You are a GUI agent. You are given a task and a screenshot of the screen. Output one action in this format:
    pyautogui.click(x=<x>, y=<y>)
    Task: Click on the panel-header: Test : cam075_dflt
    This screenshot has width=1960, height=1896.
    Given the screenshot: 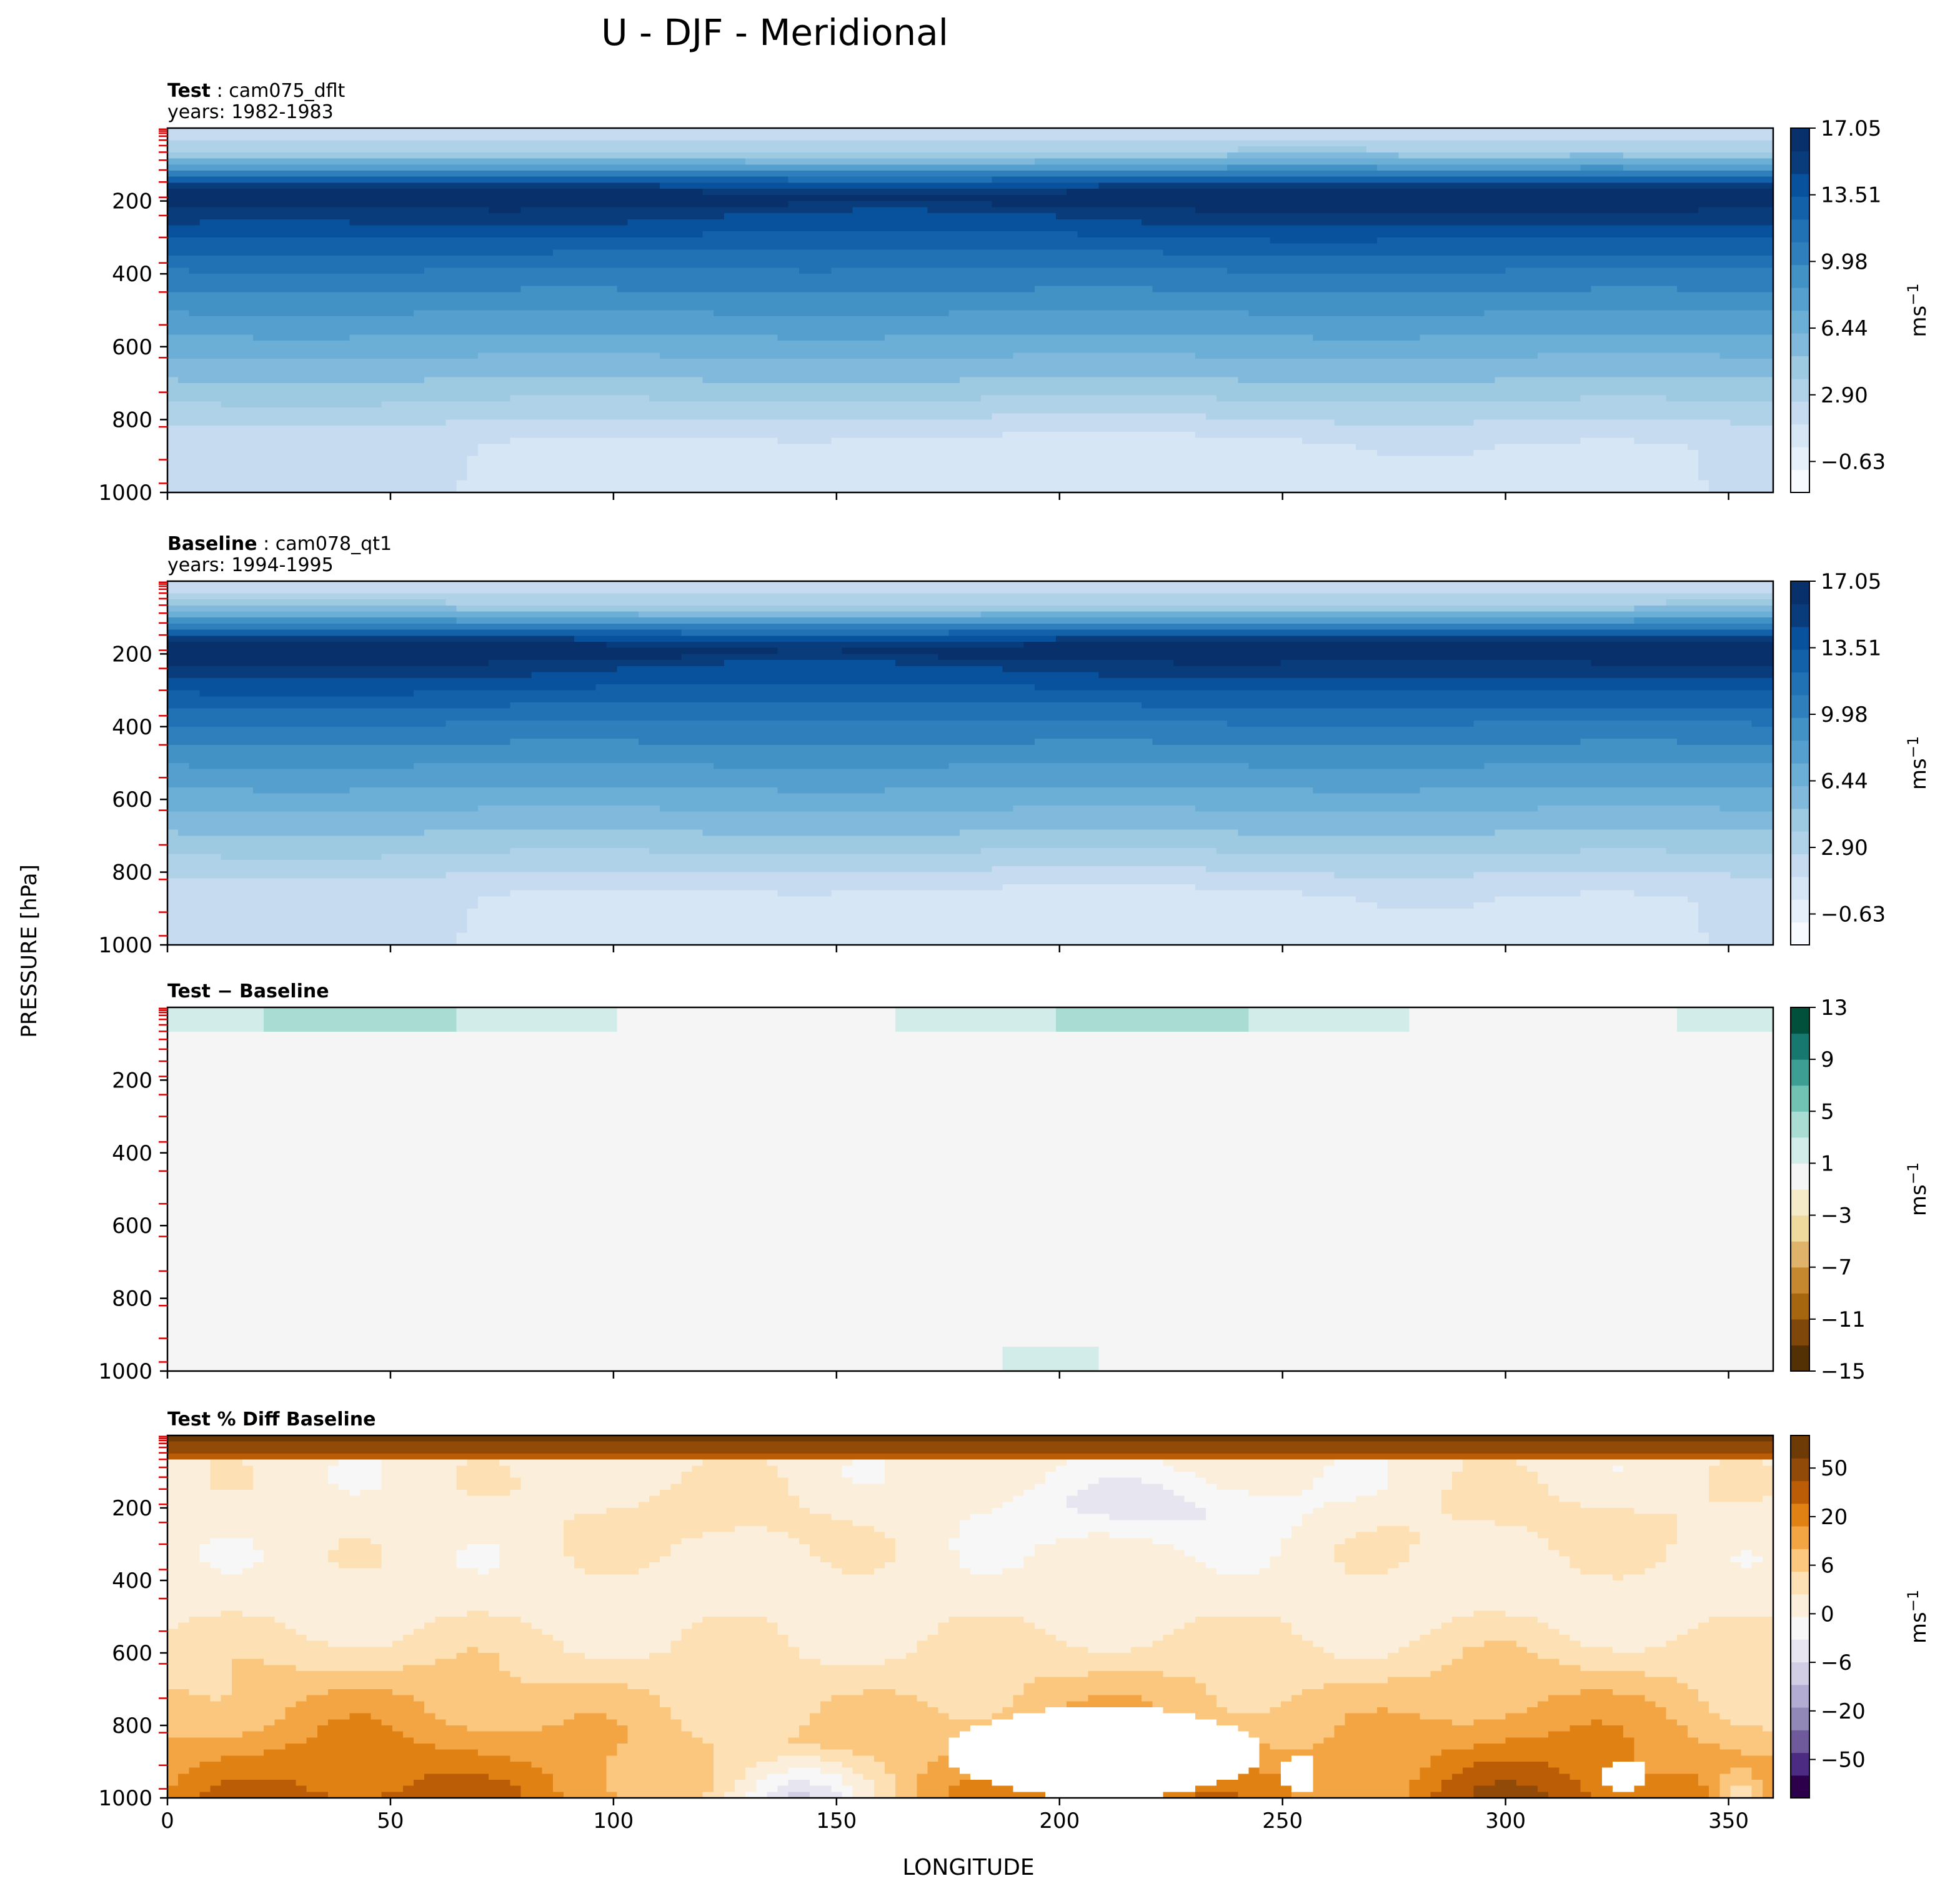 What is the action you would take?
    pyautogui.click(x=256, y=91)
    